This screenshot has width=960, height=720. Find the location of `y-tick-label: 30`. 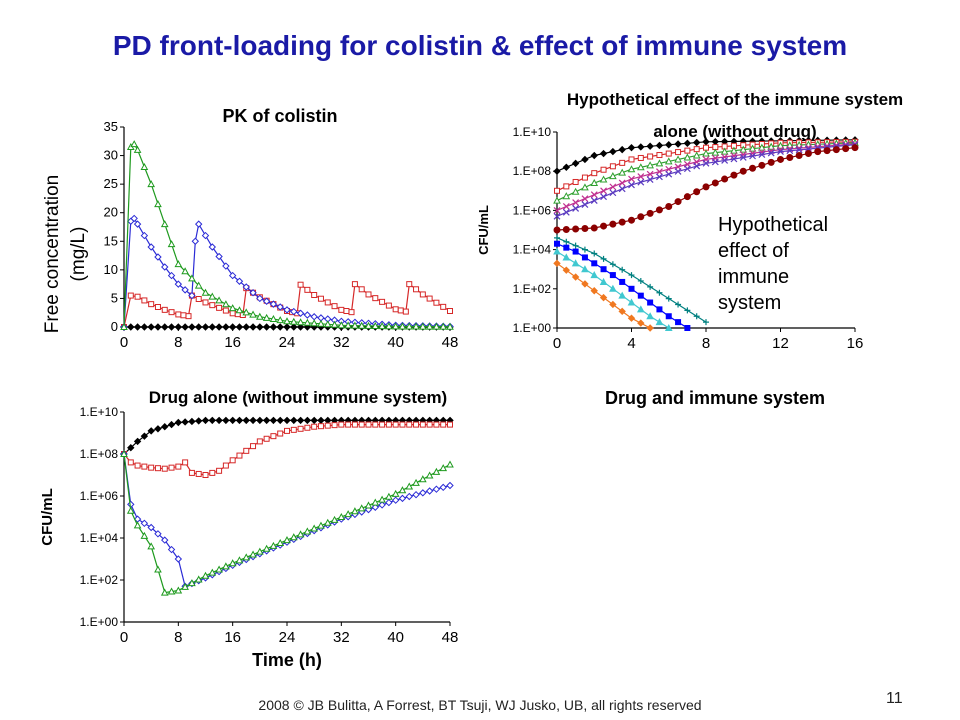

y-tick-label: 30 is located at coordinates (111, 155).